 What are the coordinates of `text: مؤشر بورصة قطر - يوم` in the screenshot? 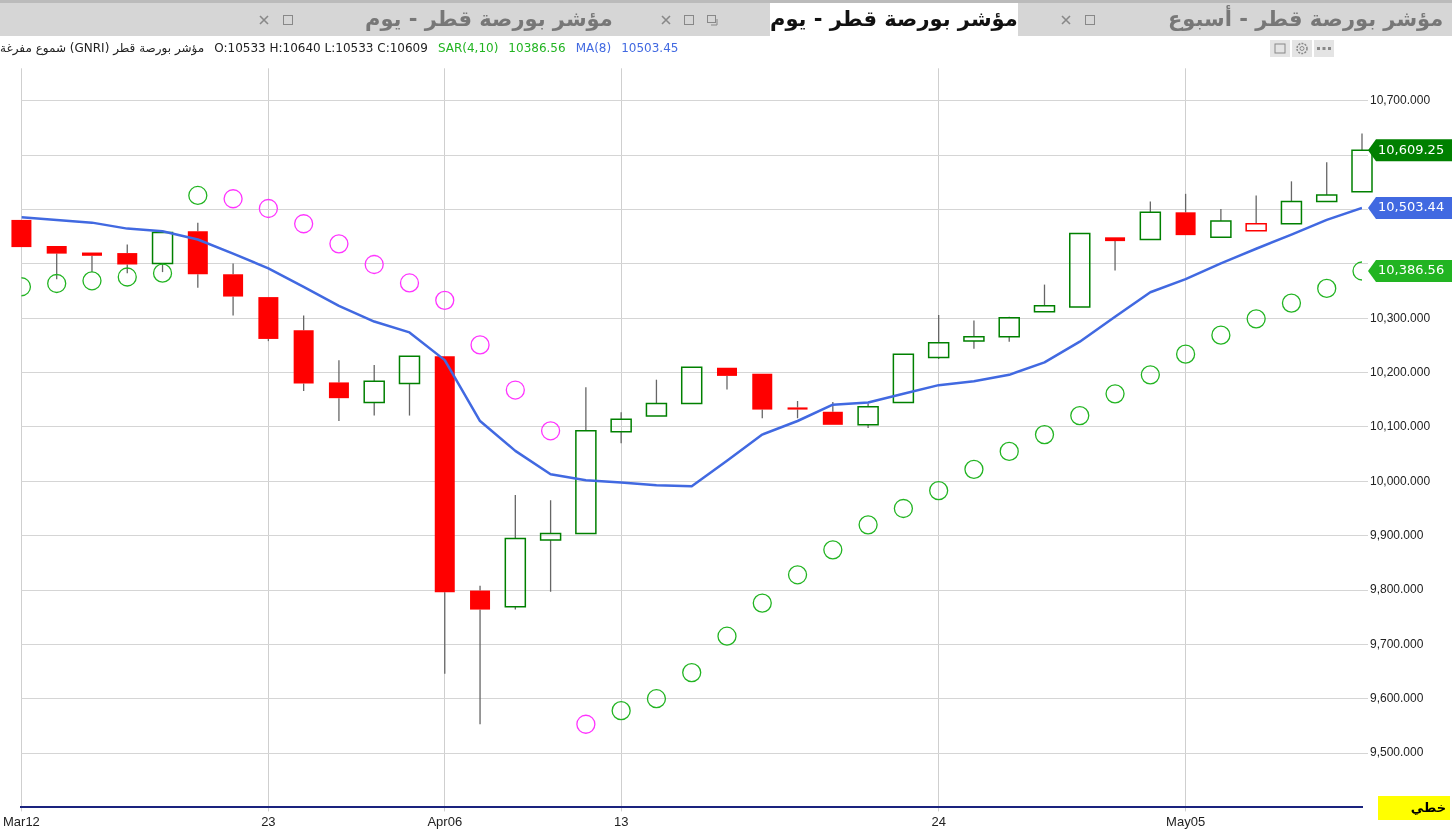 It's located at (489, 19).